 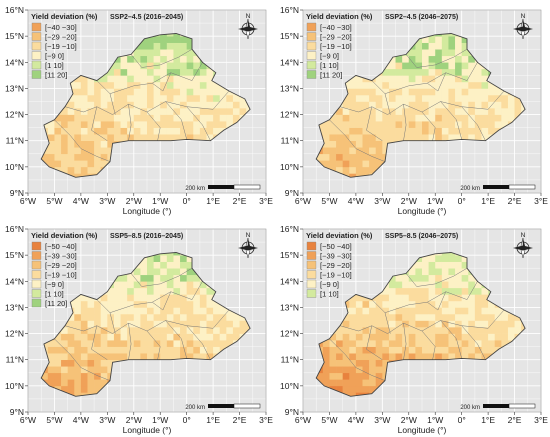 What do you see at coordinates (61, 46) in the screenshot?
I see `legend-label: [−19 −10]` at bounding box center [61, 46].